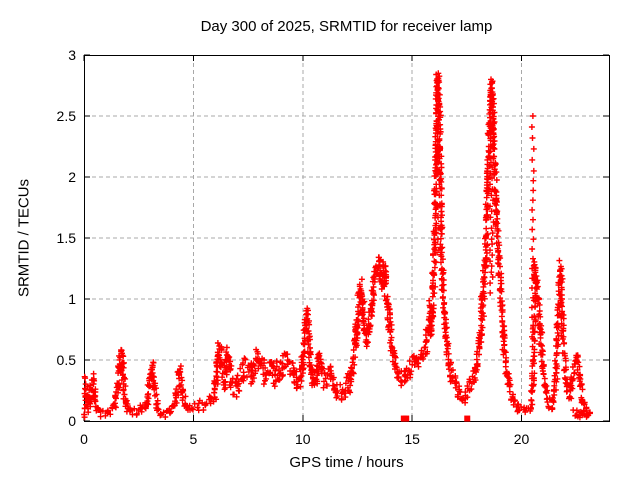 The image size is (640, 480). I want to click on x-tick-label: 0, so click(84, 439).